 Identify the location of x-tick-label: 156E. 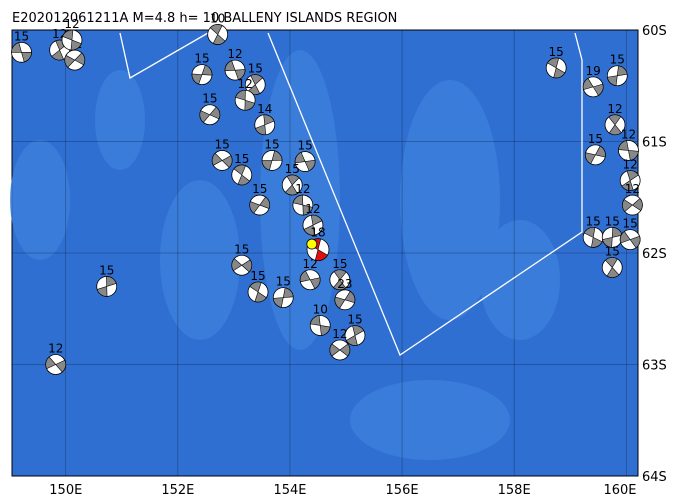
(402, 490).